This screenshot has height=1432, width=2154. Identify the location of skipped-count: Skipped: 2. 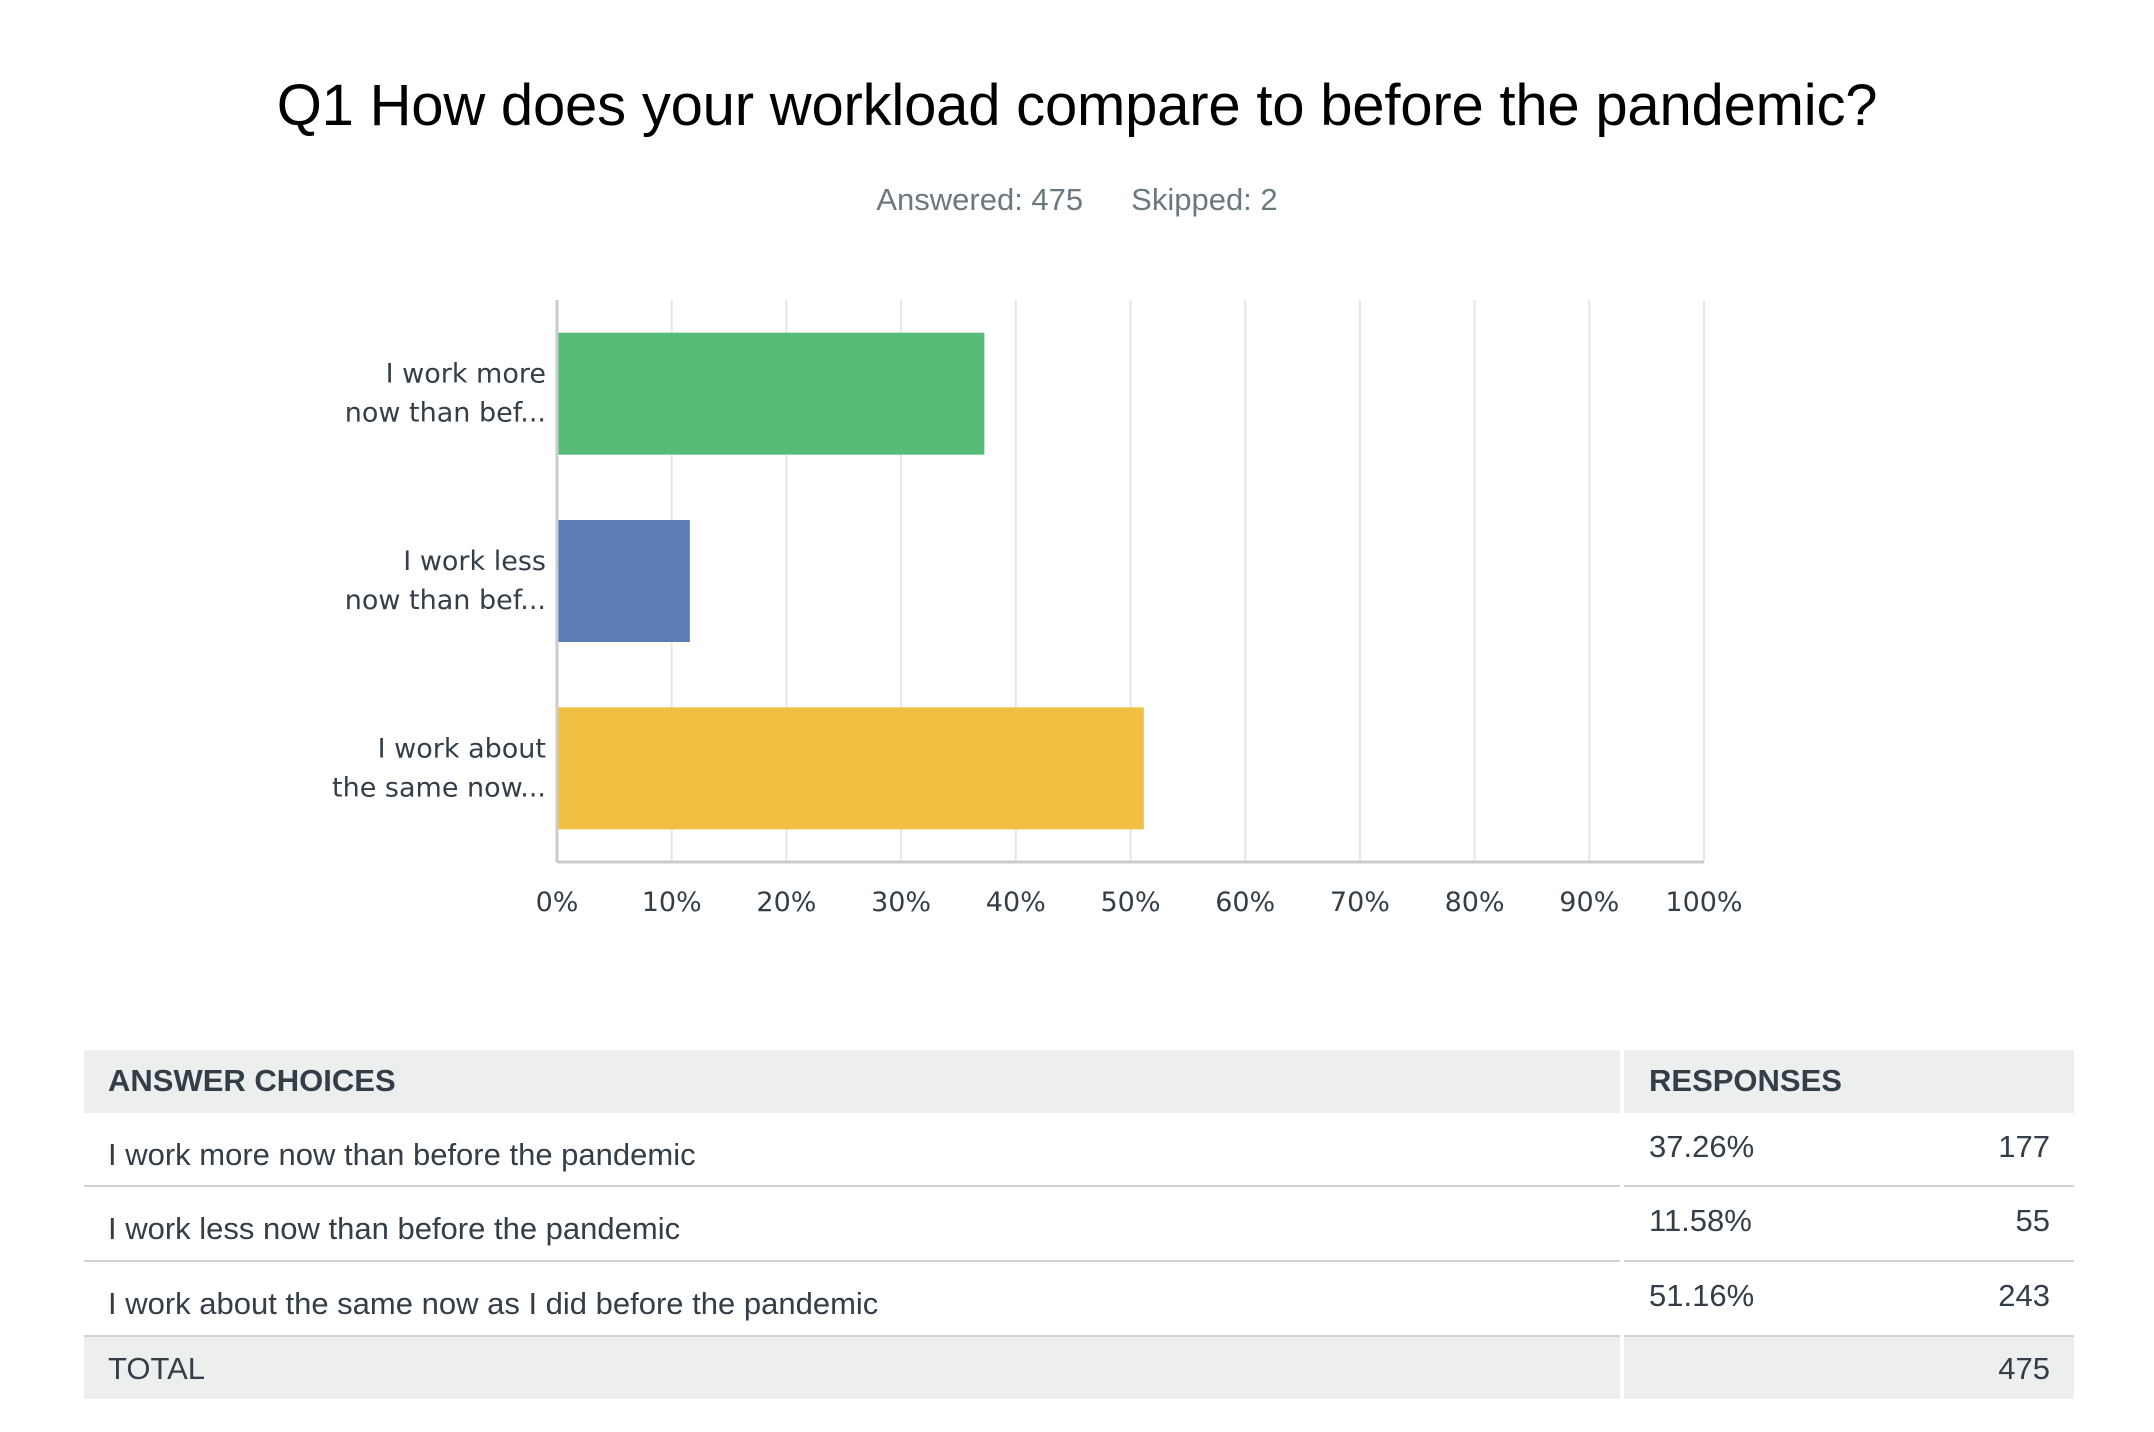
(1204, 199).